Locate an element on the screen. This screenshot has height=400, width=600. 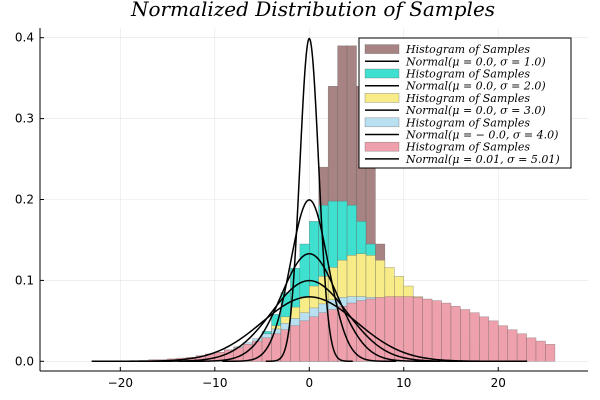
legend-label: Normal(μ = − 0.0, σ = 4.0) is located at coordinates (481, 135).